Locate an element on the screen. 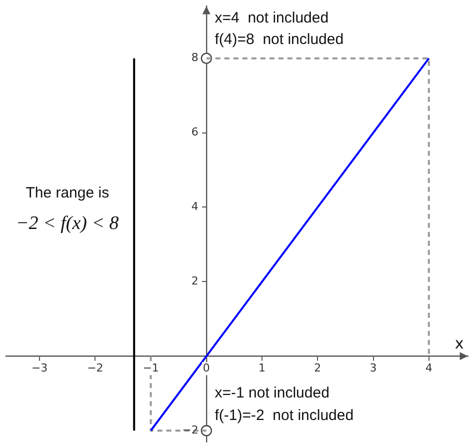 The height and width of the screenshot is (448, 474). x-tick-label: −1 is located at coordinates (150, 368).